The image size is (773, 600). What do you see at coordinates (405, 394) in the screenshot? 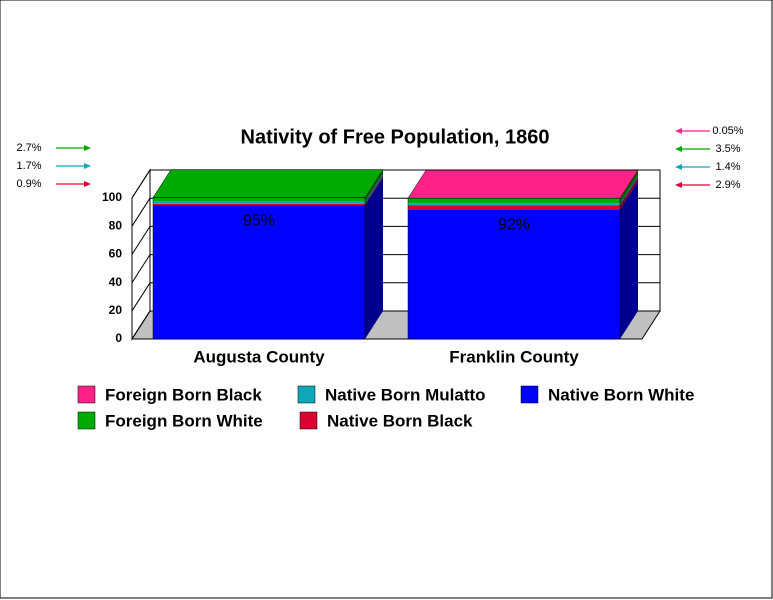
I see `legend-label: Native Born Mulatto` at bounding box center [405, 394].